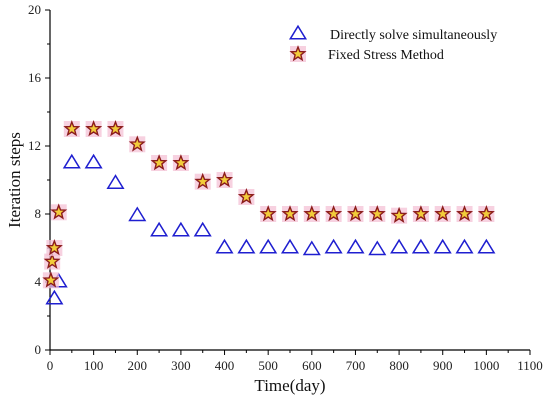  Describe the element at coordinates (39, 179) in the screenshot. I see `y-axis-ticks: 0 4 8 12 16 20` at that location.